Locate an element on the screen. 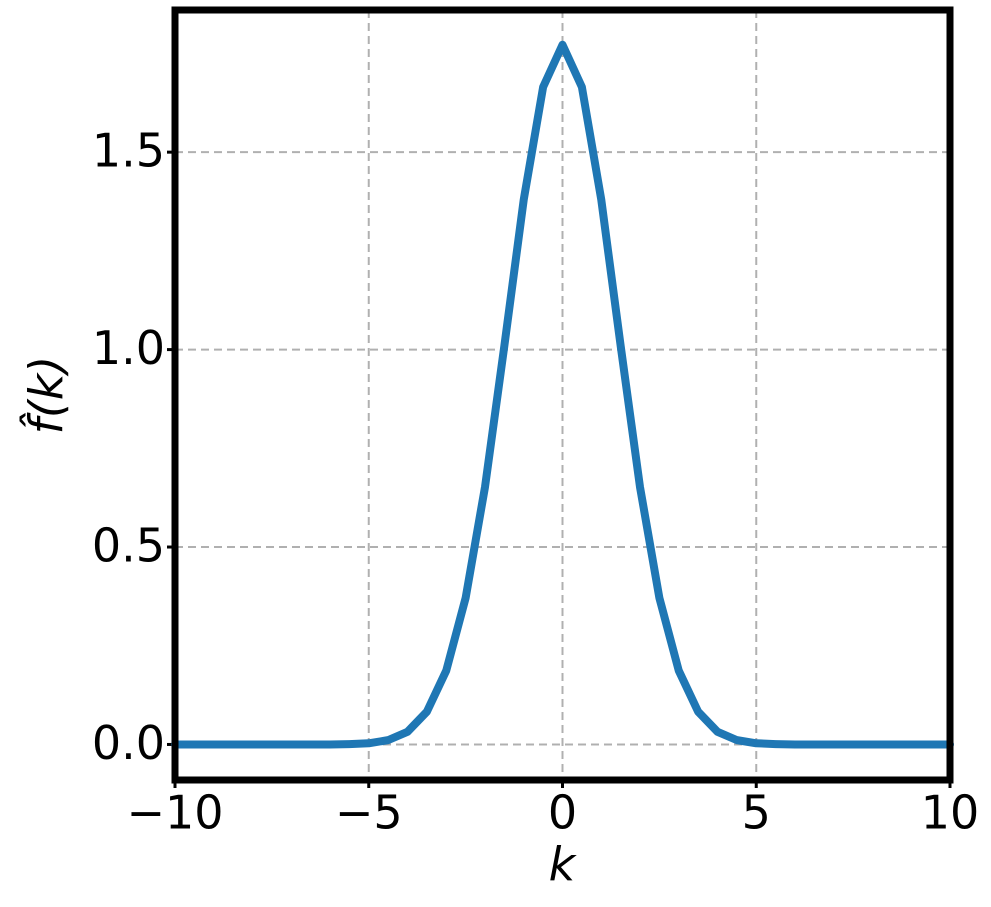  y-tick-label: 1.5 is located at coordinates (128, 151).